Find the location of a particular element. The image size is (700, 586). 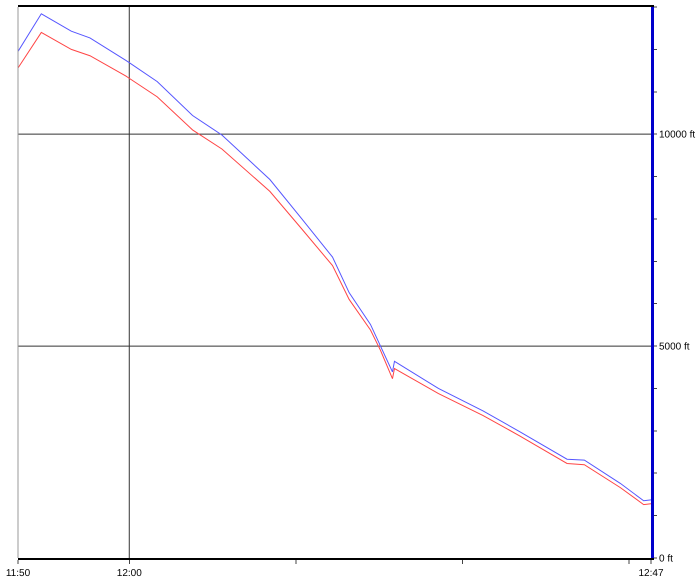

y-tick-label: 10000 ft is located at coordinates (677, 135).